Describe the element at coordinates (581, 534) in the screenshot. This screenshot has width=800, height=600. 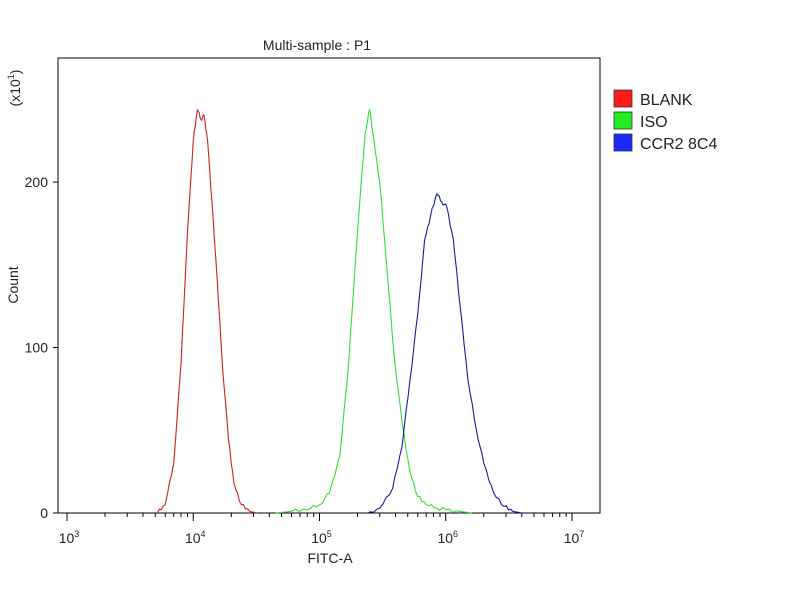
I see `x-tick-exp: 7` at that location.